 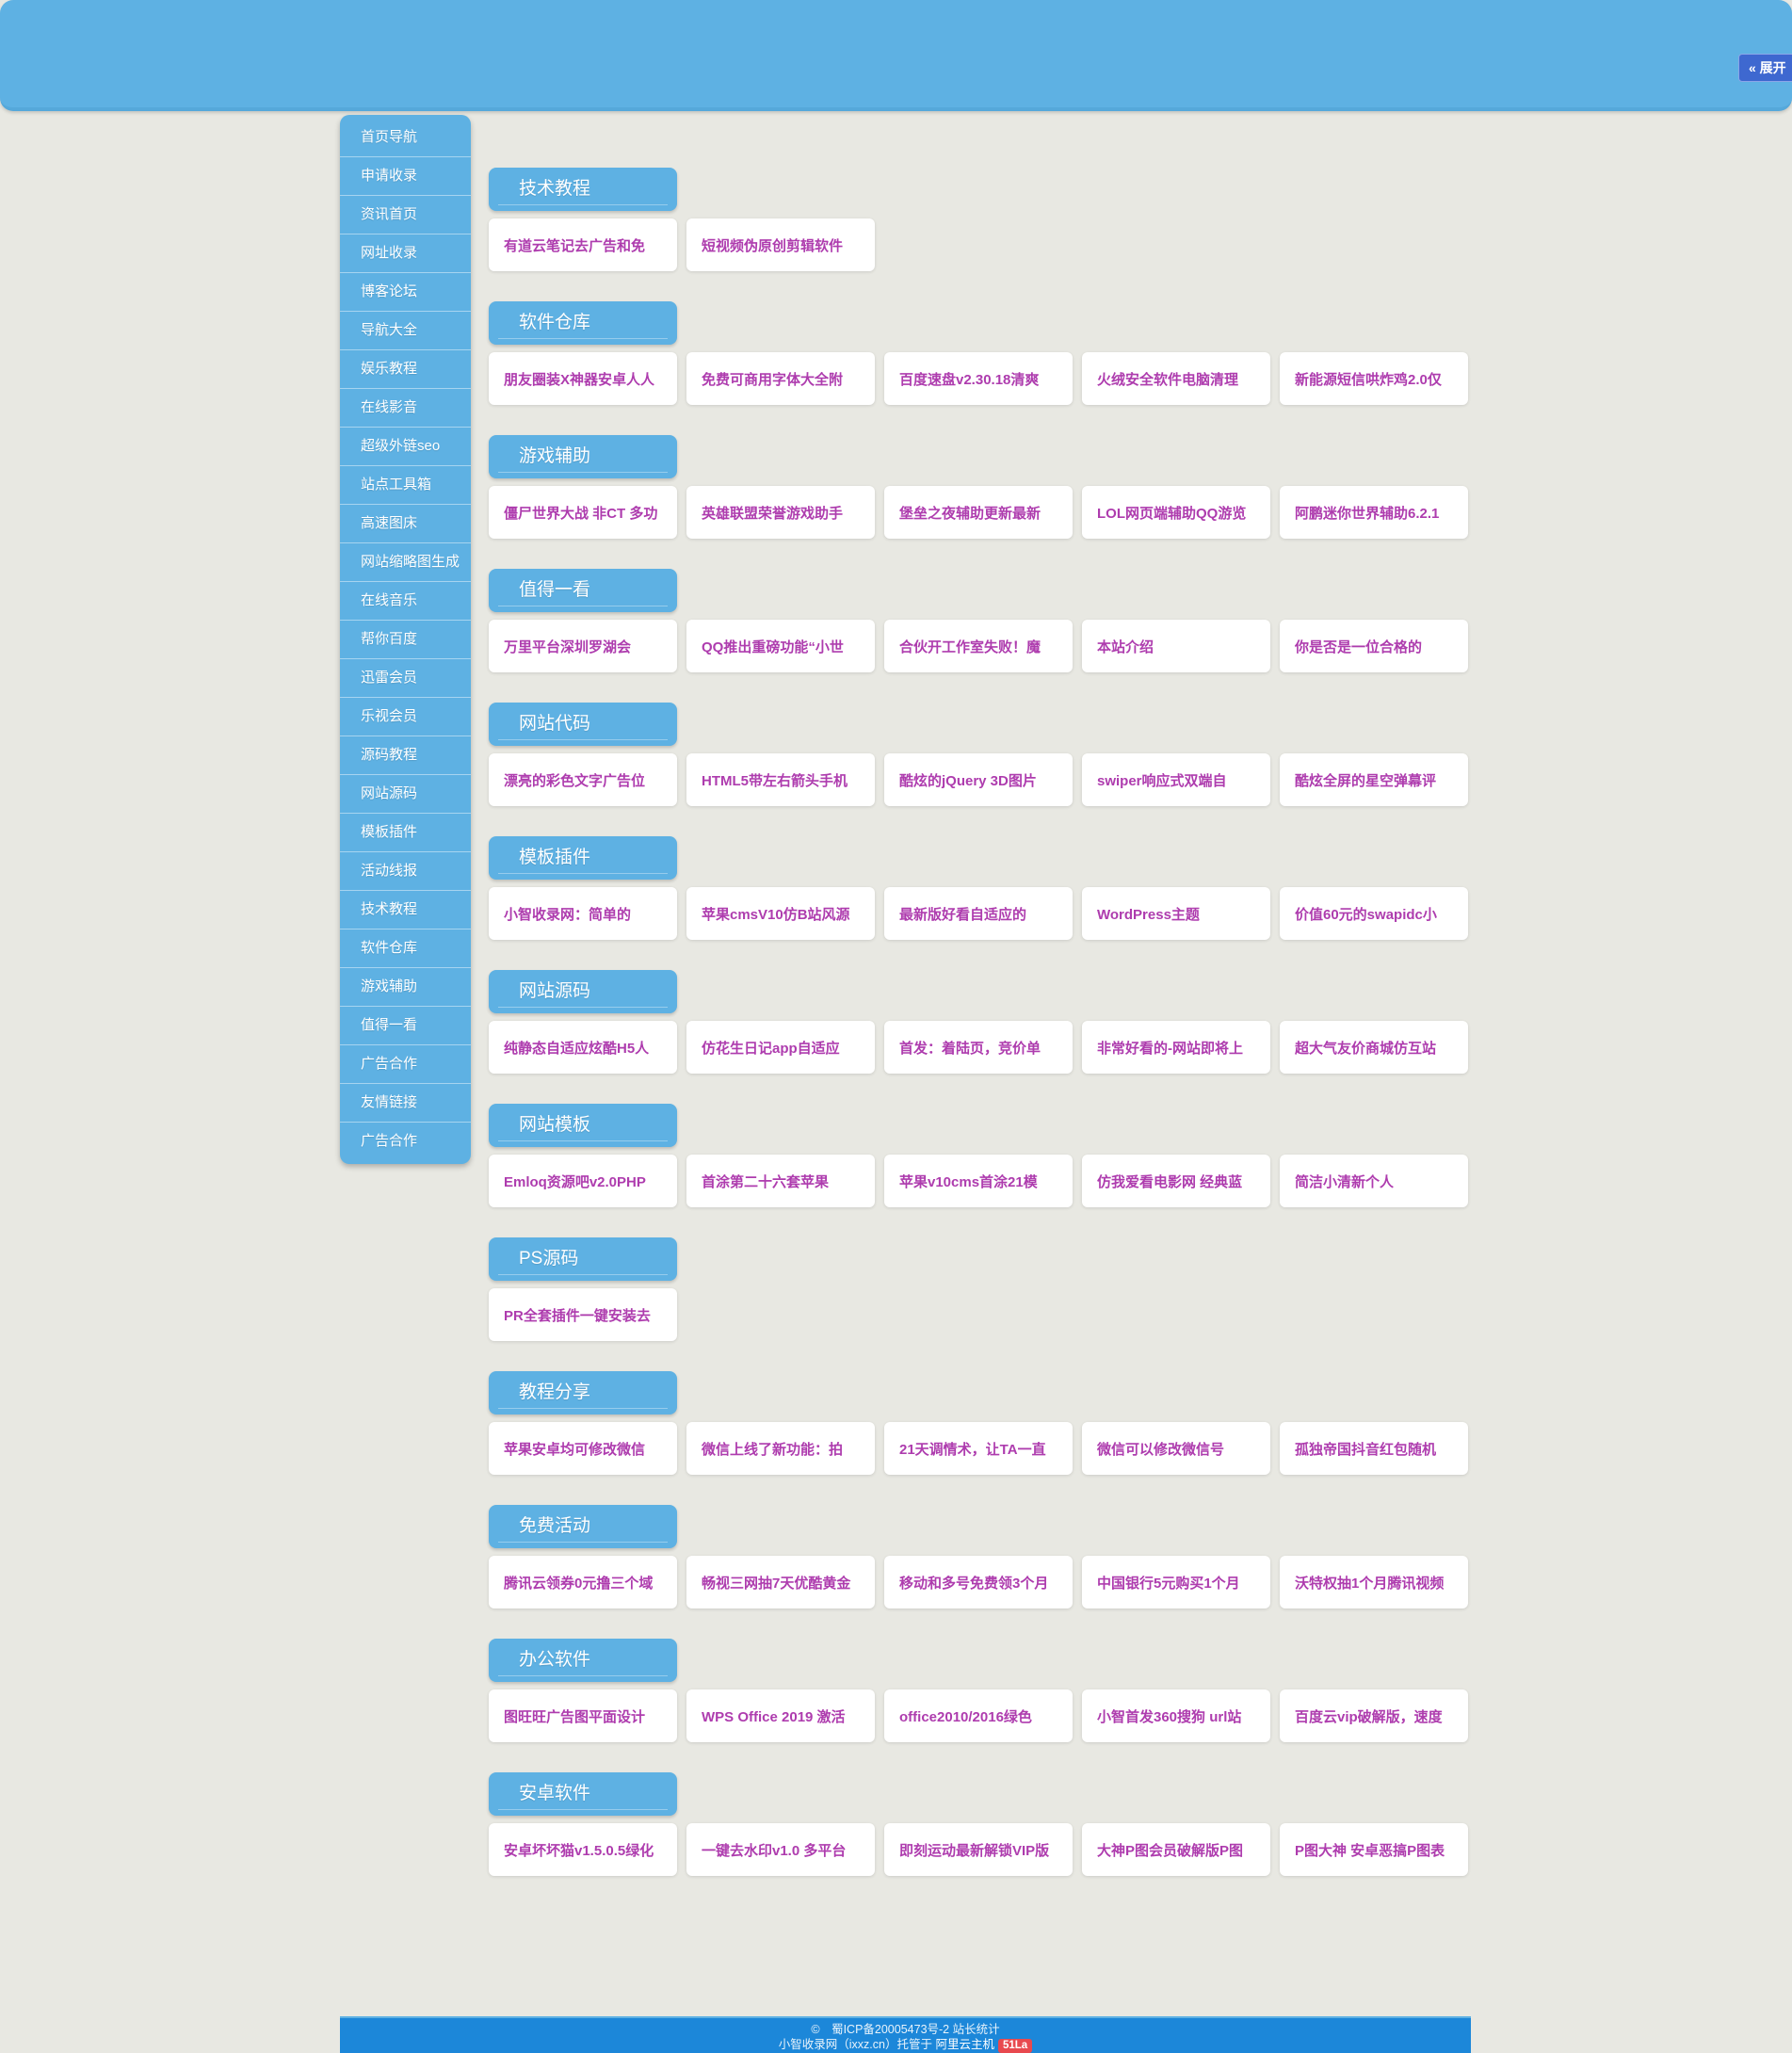 I want to click on card-link: 新能源短信哄炸鸡2.0仅, so click(x=1374, y=378).